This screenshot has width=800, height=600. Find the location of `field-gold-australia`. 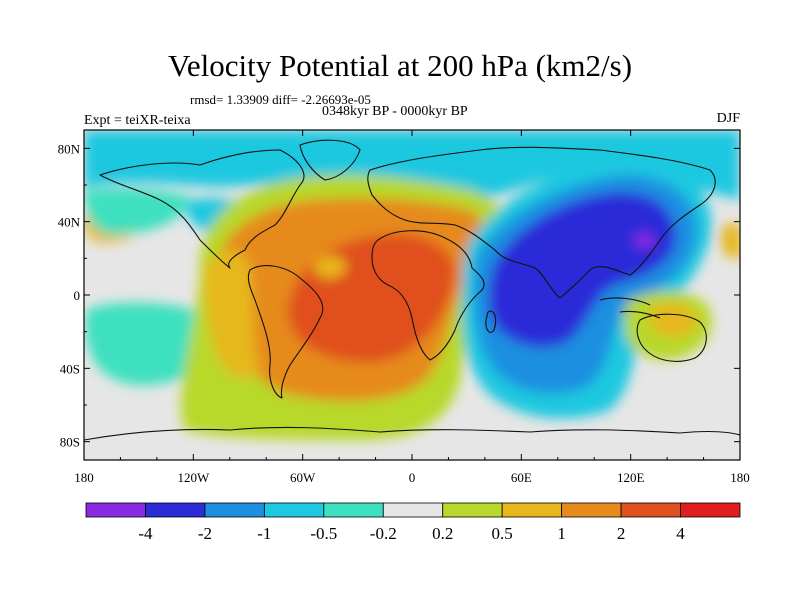

field-gold-australia is located at coordinates (673, 320).